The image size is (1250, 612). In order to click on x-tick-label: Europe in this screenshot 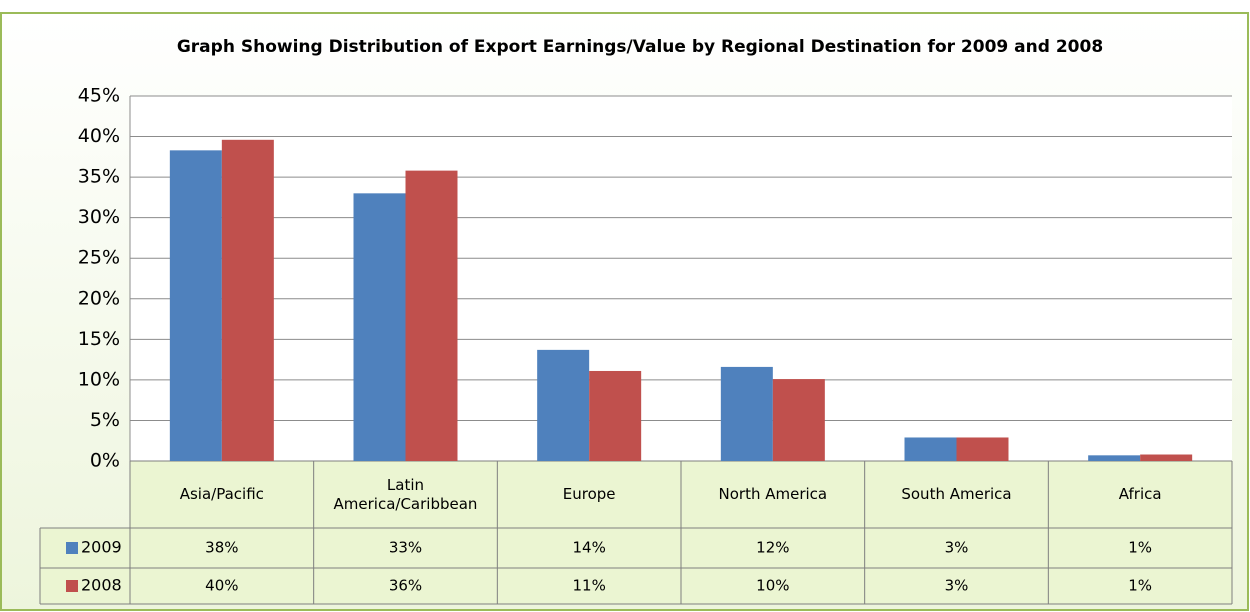, I will do `click(589, 494)`.